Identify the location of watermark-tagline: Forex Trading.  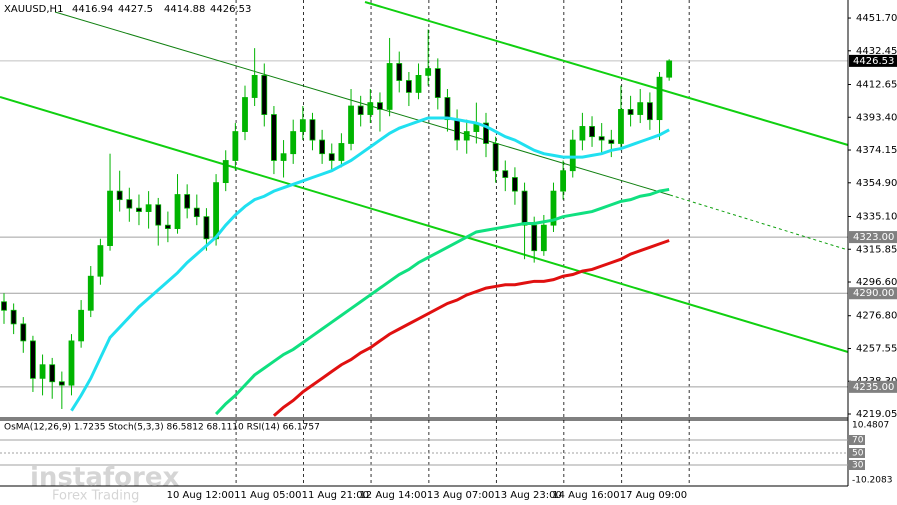
(95, 496).